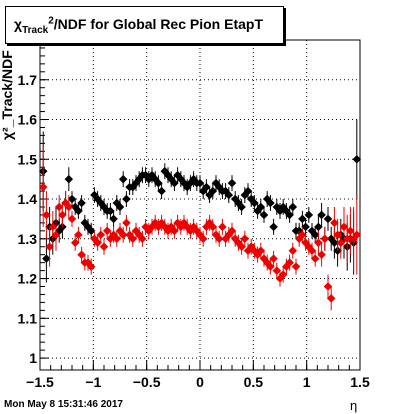  I want to click on x-tick-label: 1, so click(307, 382).